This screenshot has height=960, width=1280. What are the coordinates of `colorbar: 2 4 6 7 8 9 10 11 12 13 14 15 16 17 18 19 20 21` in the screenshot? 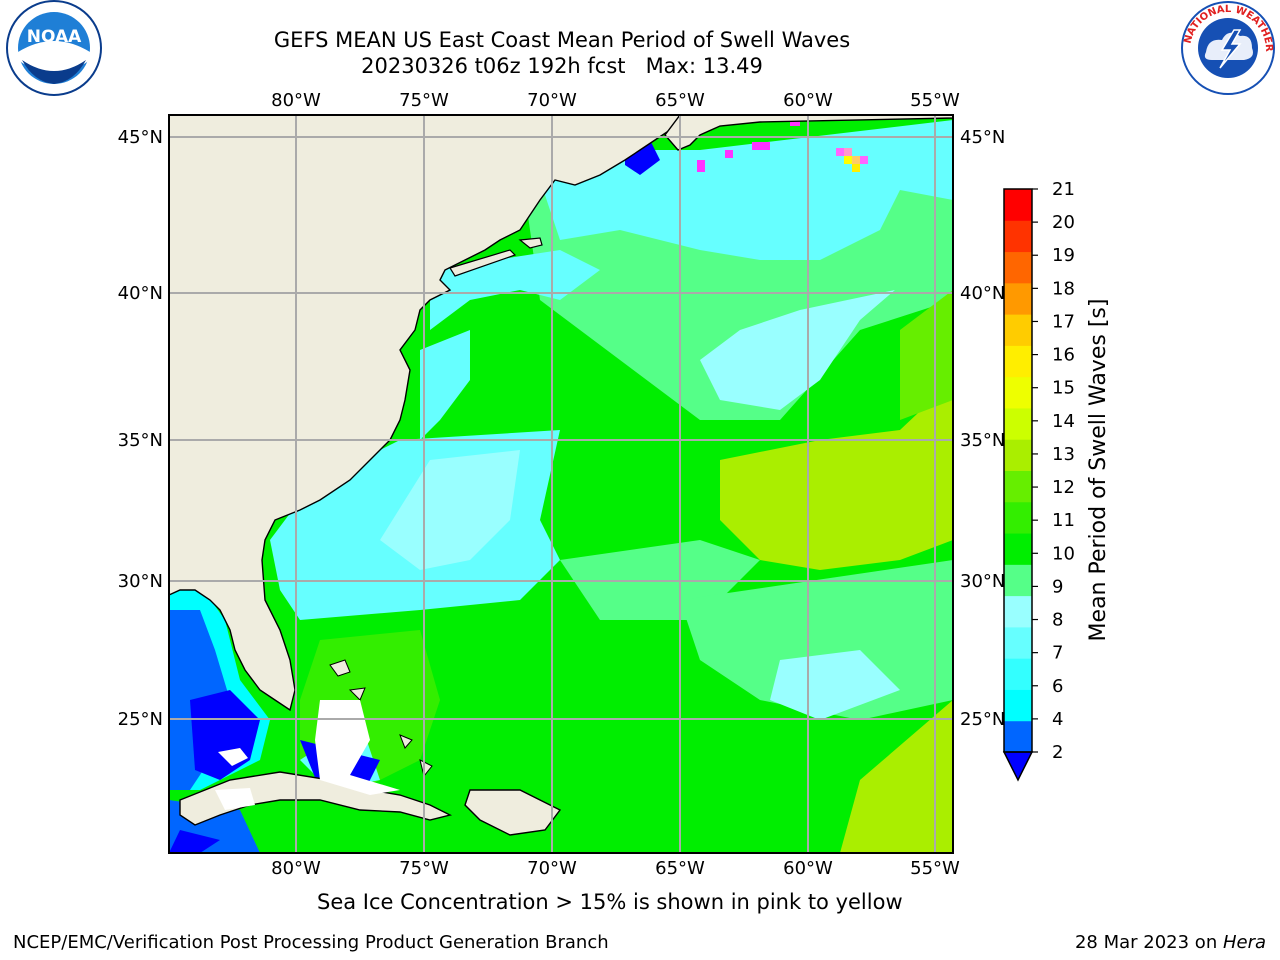 It's located at (1038, 480).